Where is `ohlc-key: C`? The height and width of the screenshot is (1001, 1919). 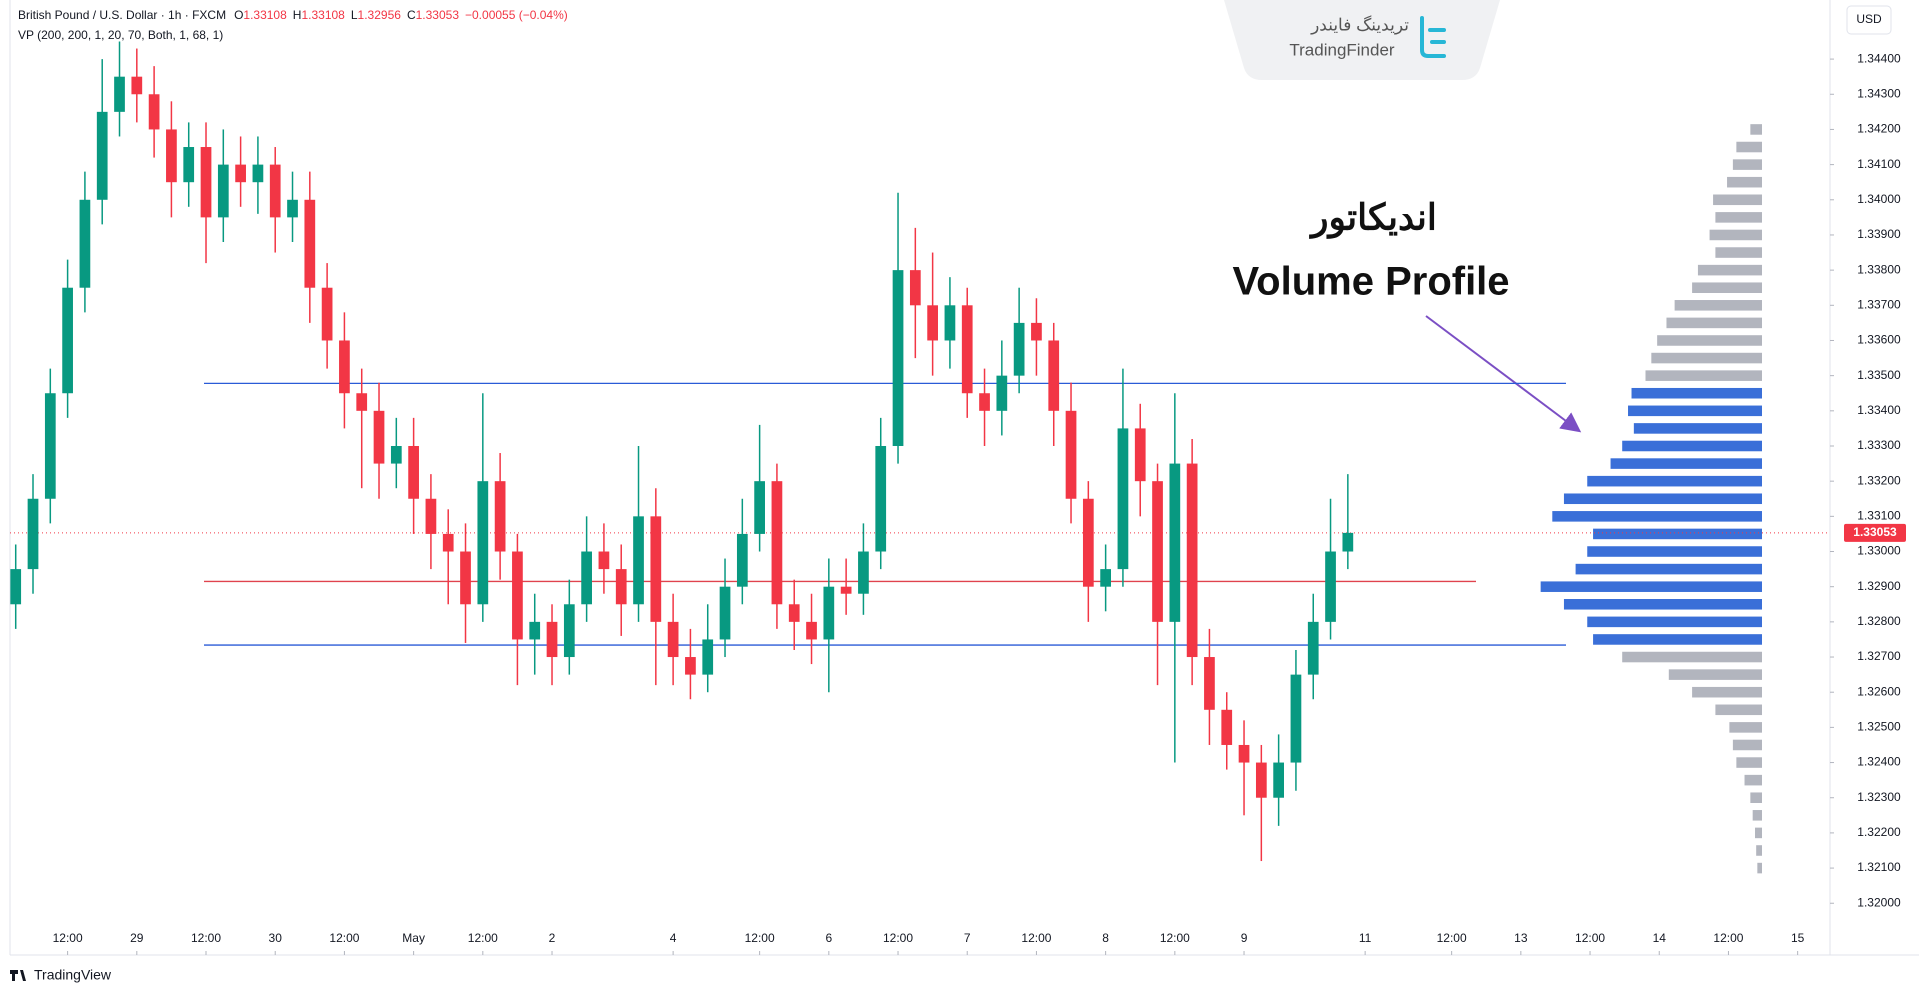
ohlc-key: C is located at coordinates (411, 15).